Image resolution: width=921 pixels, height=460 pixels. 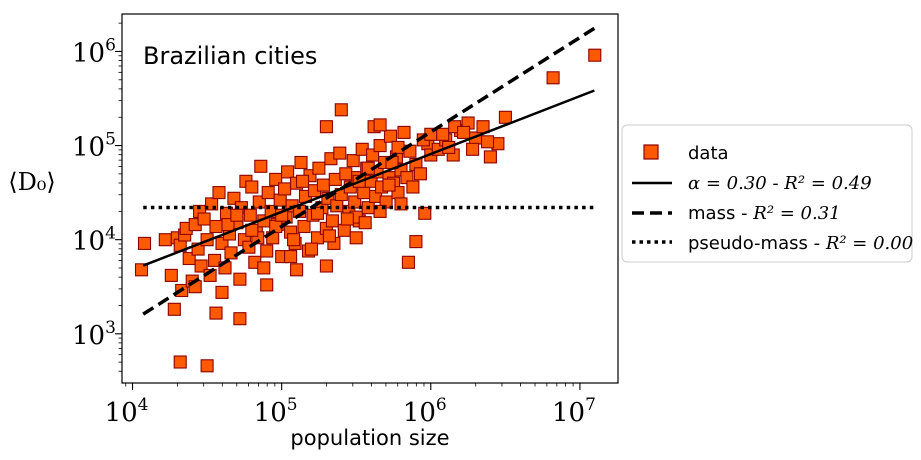 I want to click on y-tick-labels: 103 104 105 106, so click(x=94, y=192).